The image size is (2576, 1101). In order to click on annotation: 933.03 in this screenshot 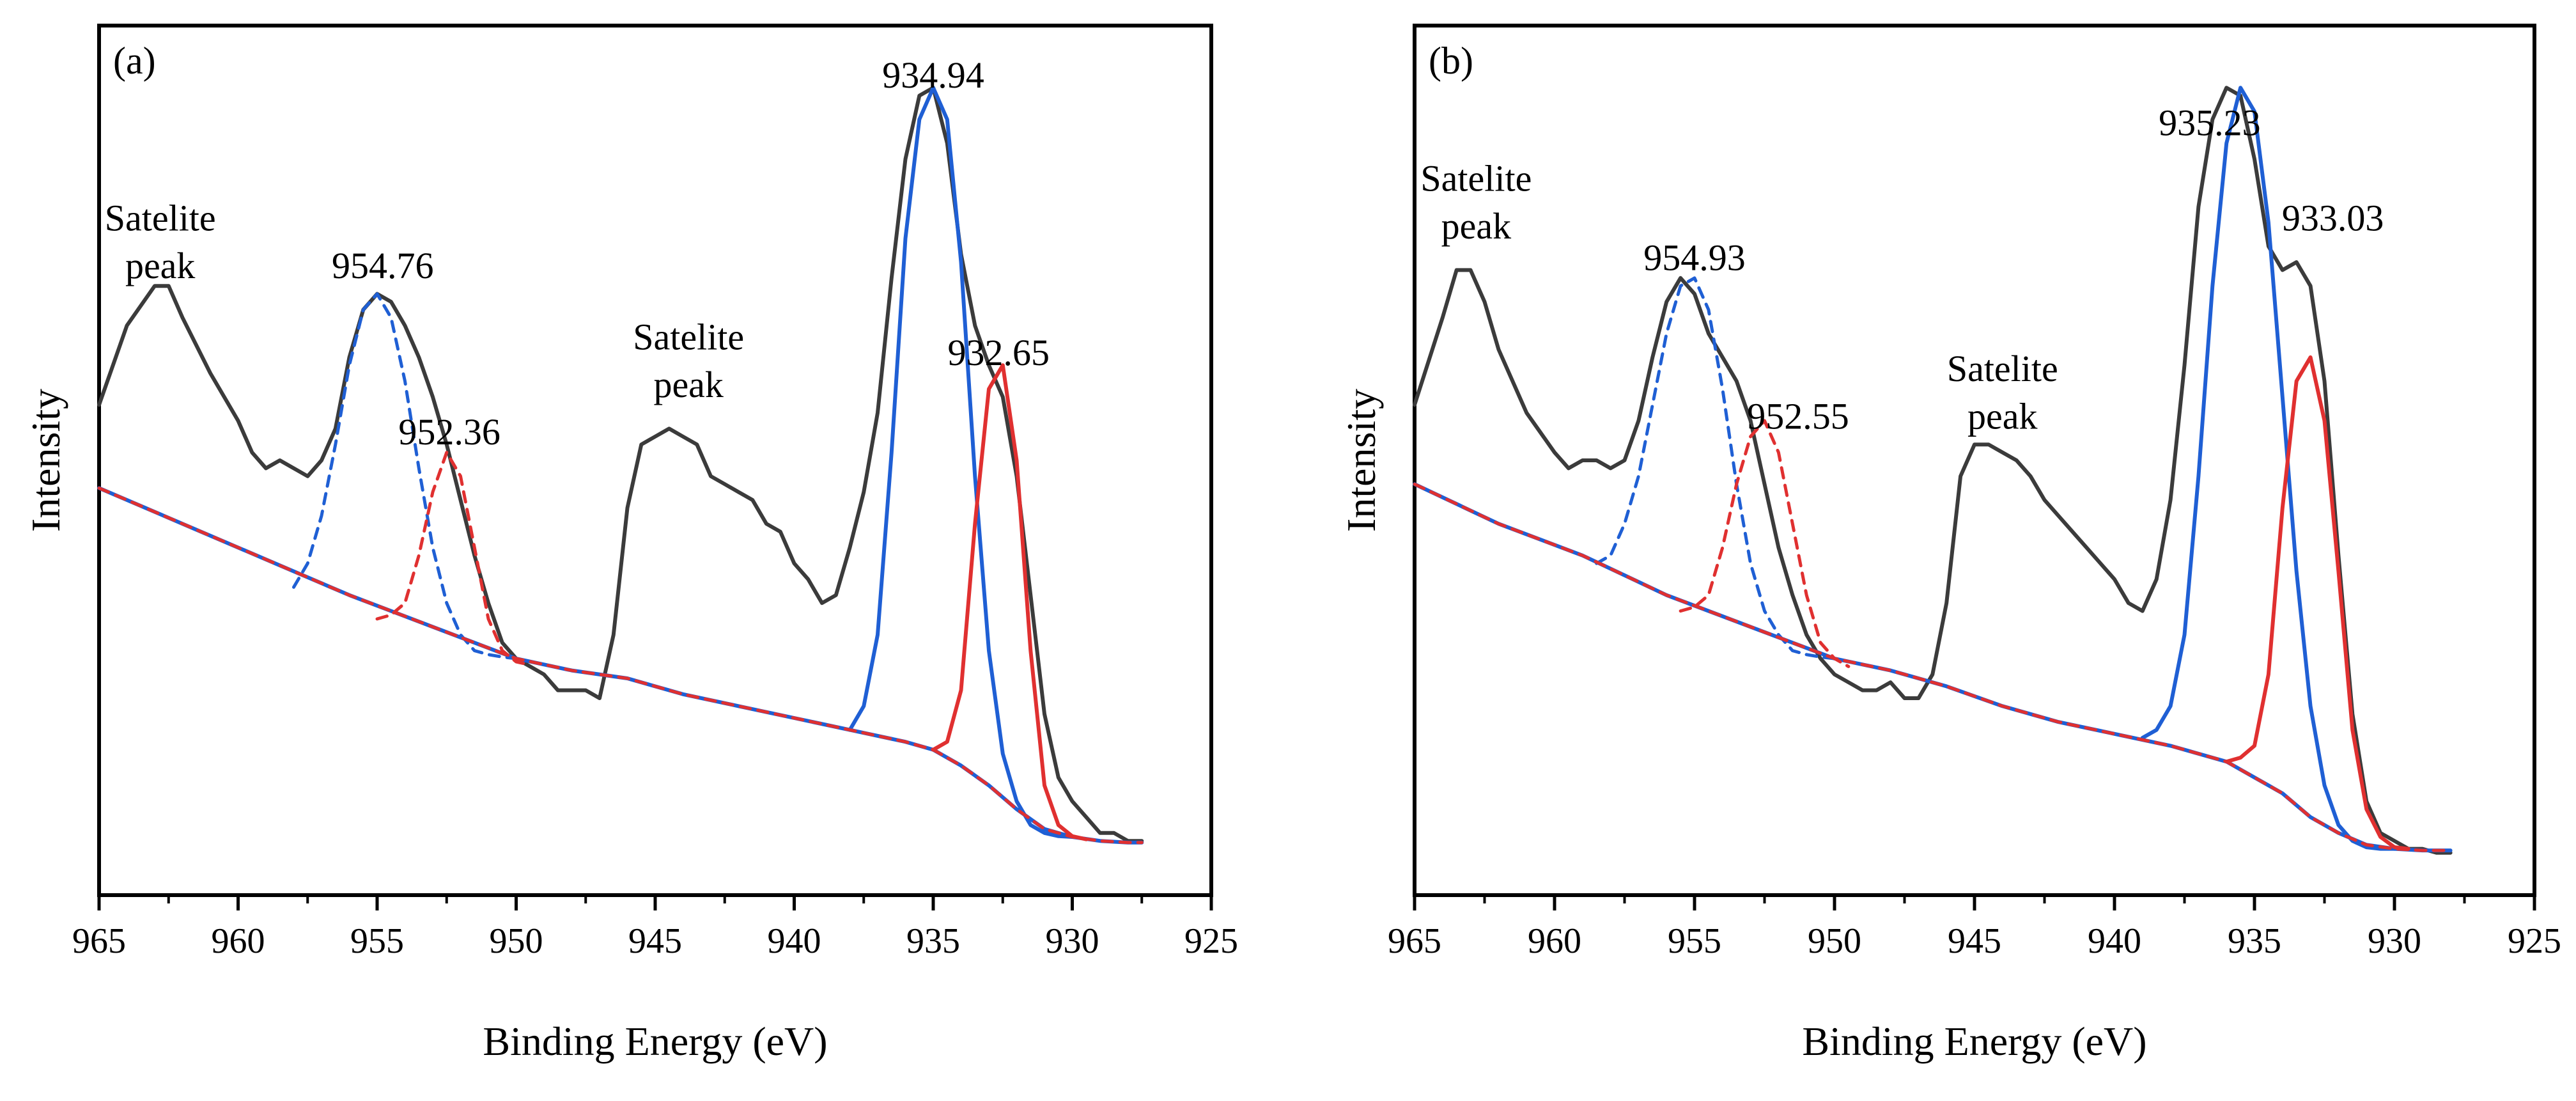, I will do `click(2333, 217)`.